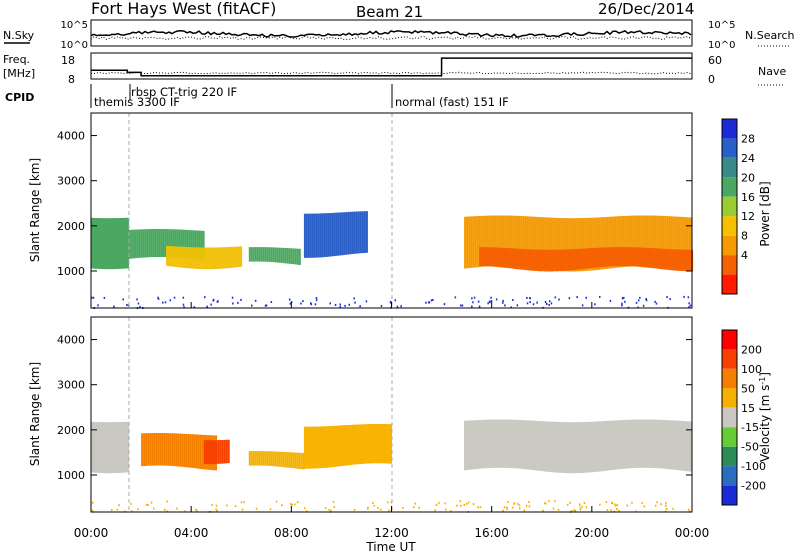  Describe the element at coordinates (184, 92) in the screenshot. I see `cpid-mode-1: rbsp CT-trig 220 IF` at that location.